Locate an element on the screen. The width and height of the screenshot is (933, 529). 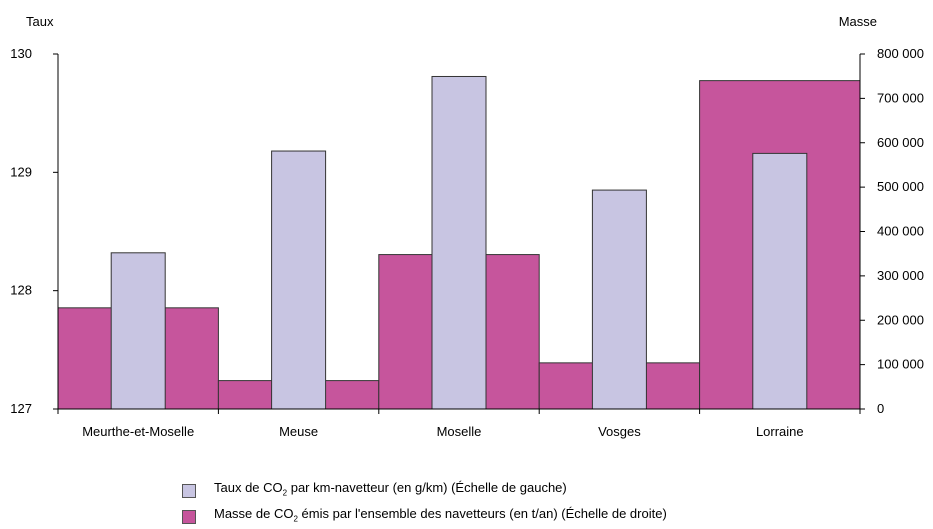
left-tick-label: 127 is located at coordinates (21, 408).